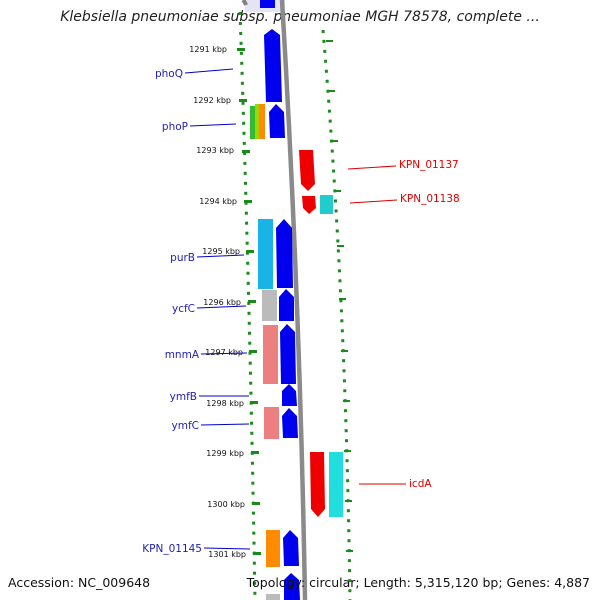 This screenshot has height=600, width=600. What do you see at coordinates (244, 3) in the screenshot?
I see `backbone-end` at bounding box center [244, 3].